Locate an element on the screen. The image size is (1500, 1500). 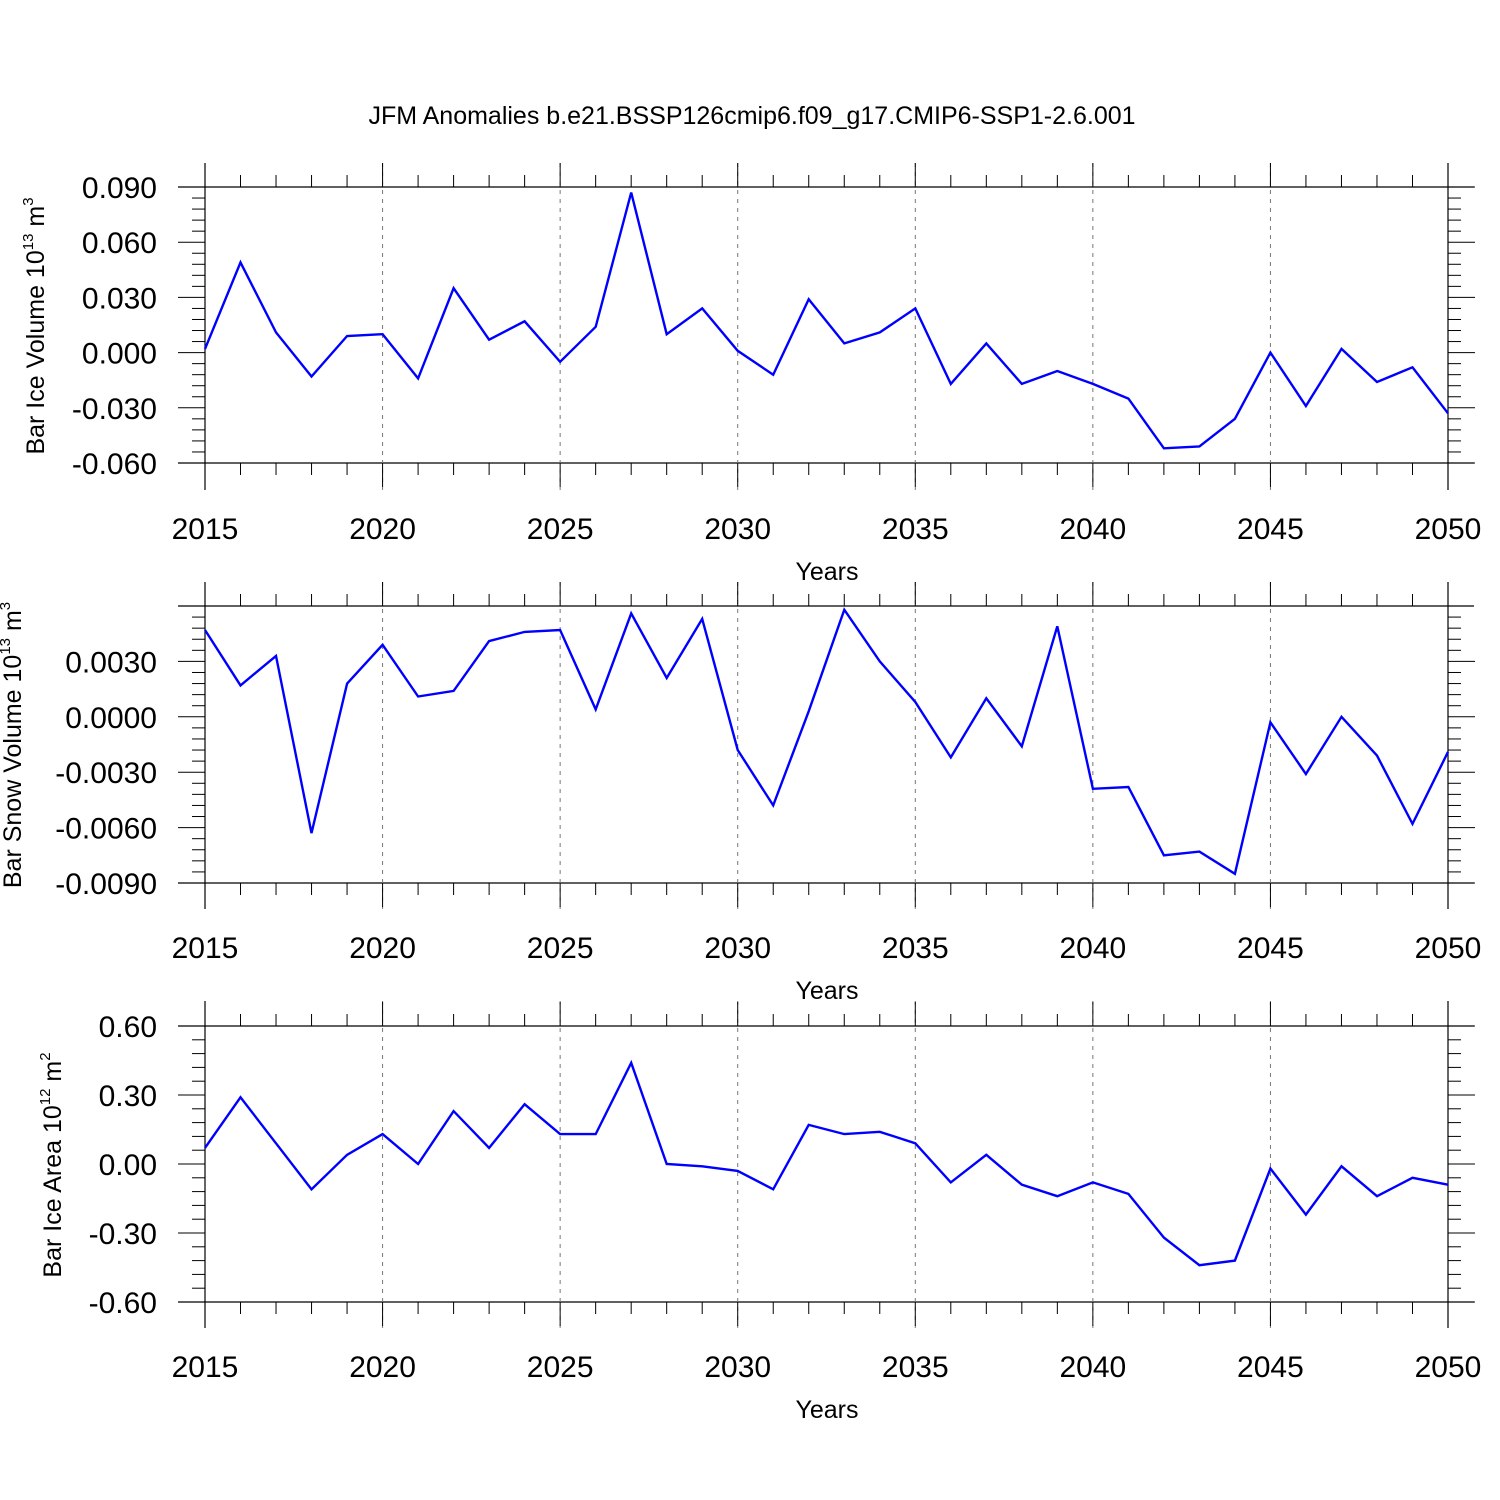
y-tick-label: 0.060 is located at coordinates (119, 243).